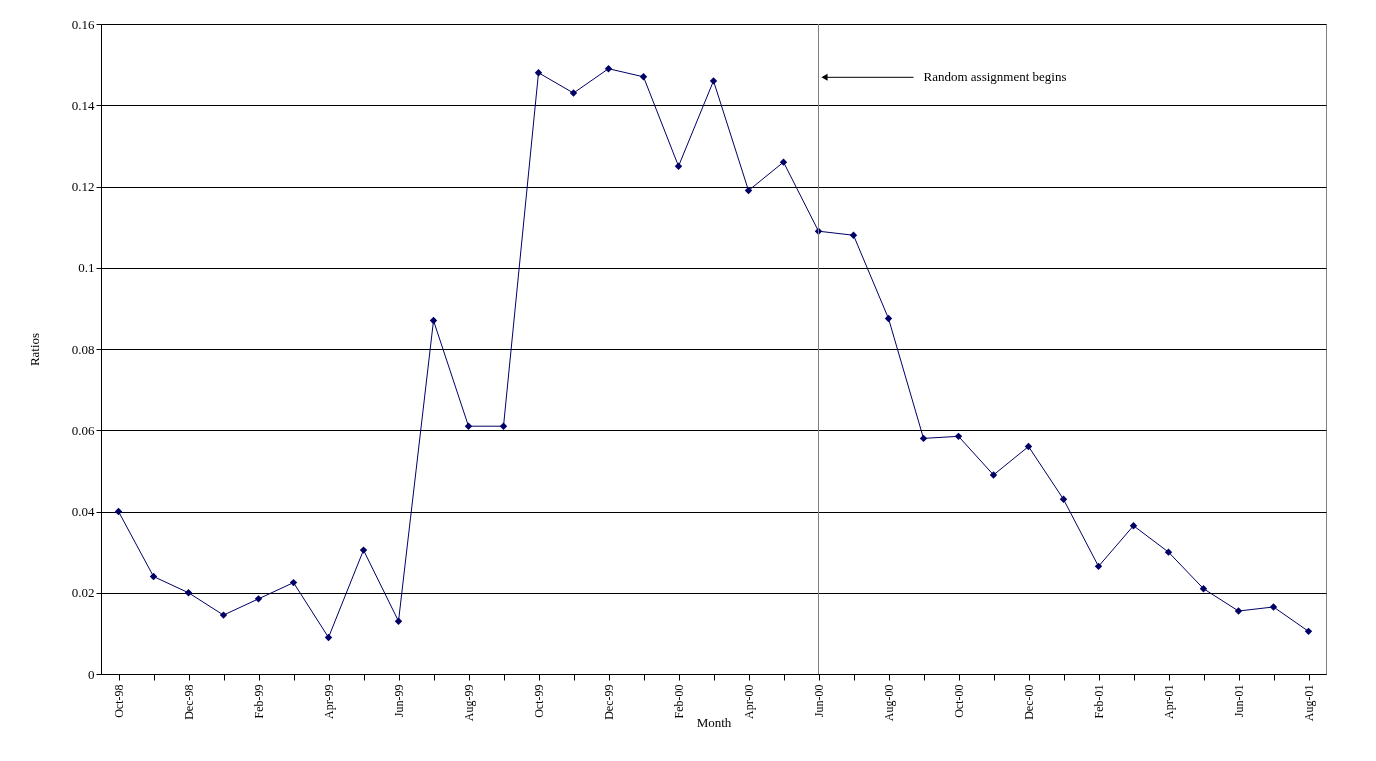 This screenshot has width=1376, height=761. I want to click on x-tick-label: Dec-99, so click(609, 702).